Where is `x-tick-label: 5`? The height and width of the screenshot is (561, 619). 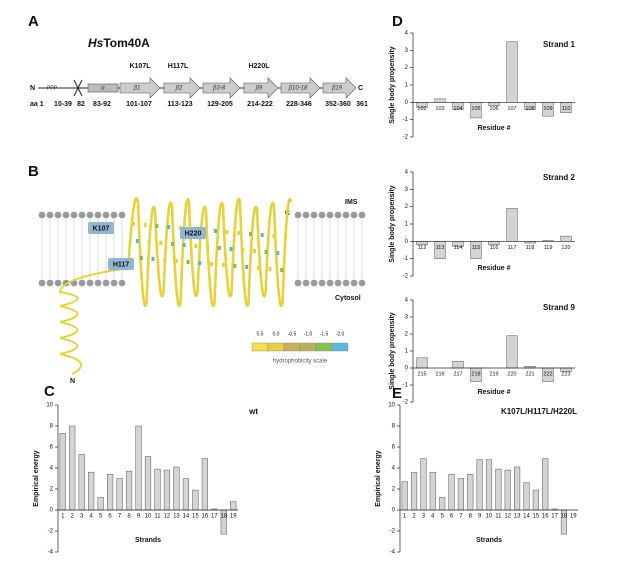 x-tick-label: 5 is located at coordinates (101, 517).